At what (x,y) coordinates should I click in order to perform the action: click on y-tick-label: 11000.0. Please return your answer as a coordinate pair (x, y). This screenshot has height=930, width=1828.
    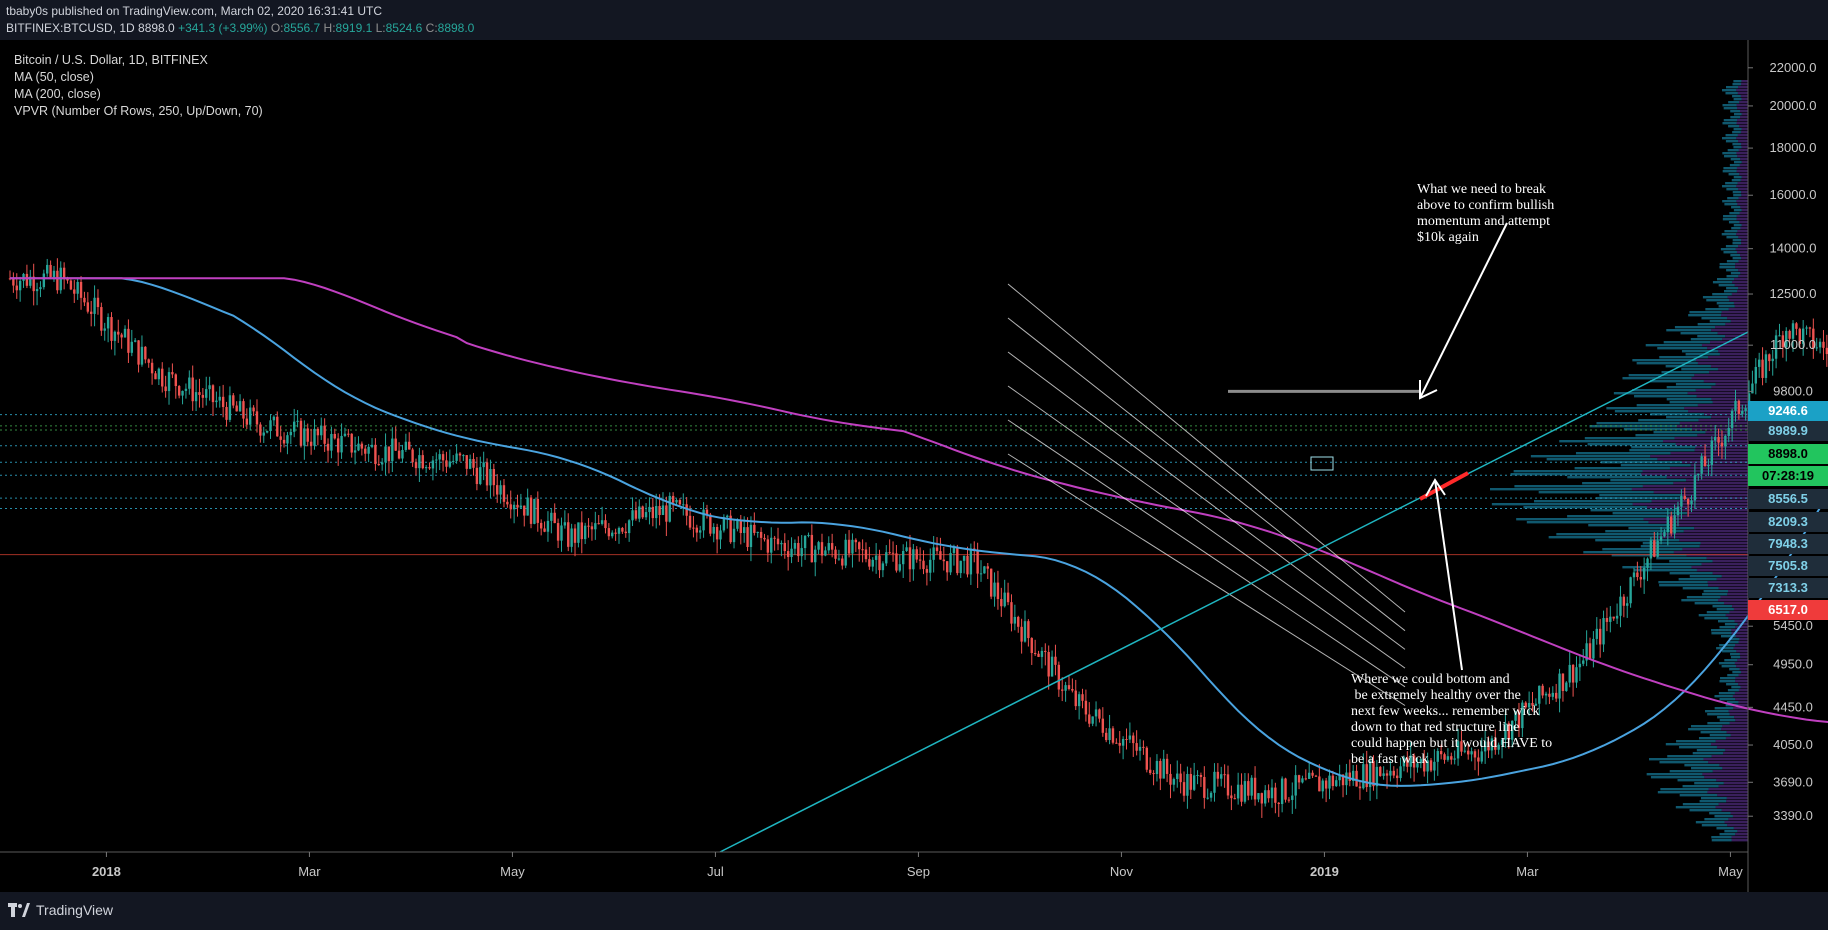
    Looking at the image, I should click on (1793, 344).